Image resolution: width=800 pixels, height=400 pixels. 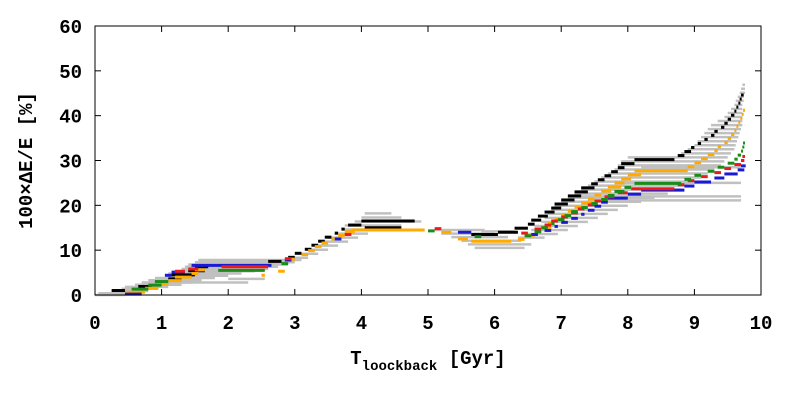 I want to click on y-tick-label: 10, so click(x=70, y=252).